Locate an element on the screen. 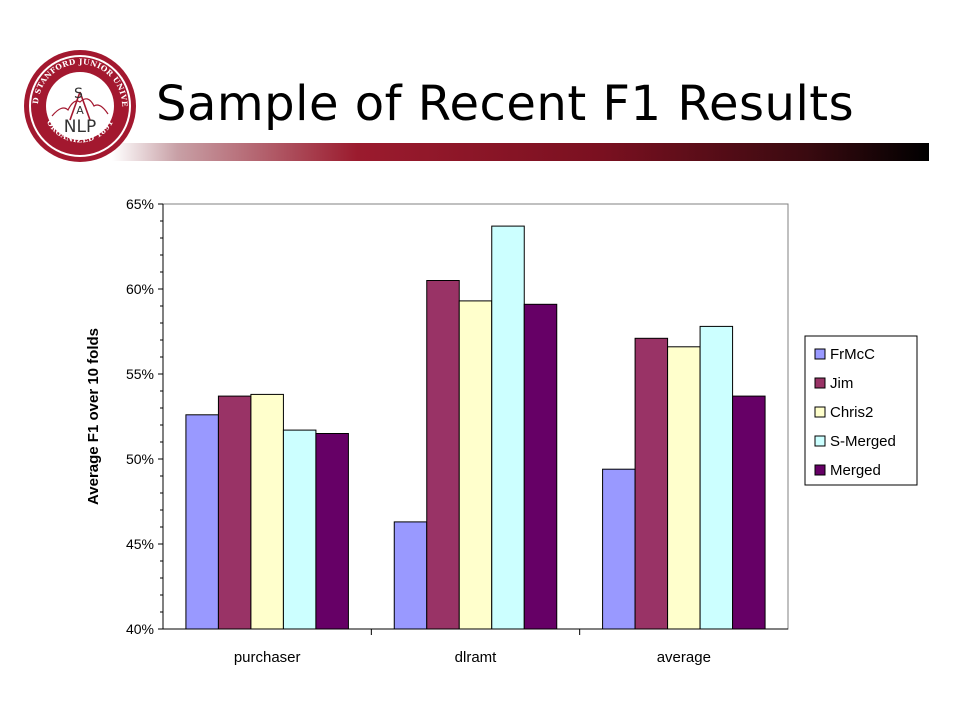 The width and height of the screenshot is (960, 720). y-tick-label: 45% is located at coordinates (140, 544).